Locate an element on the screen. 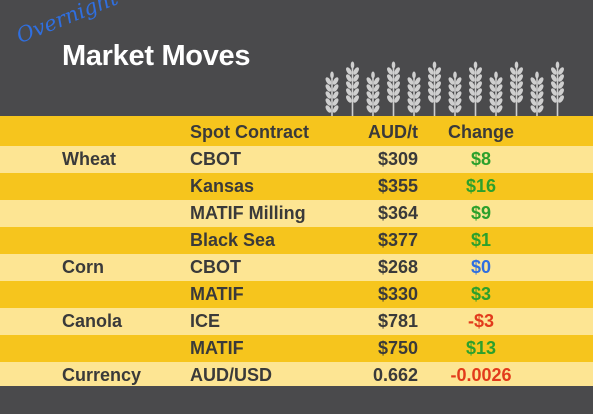 The height and width of the screenshot is (414, 593). price-cell: 0.662 is located at coordinates (395, 375).